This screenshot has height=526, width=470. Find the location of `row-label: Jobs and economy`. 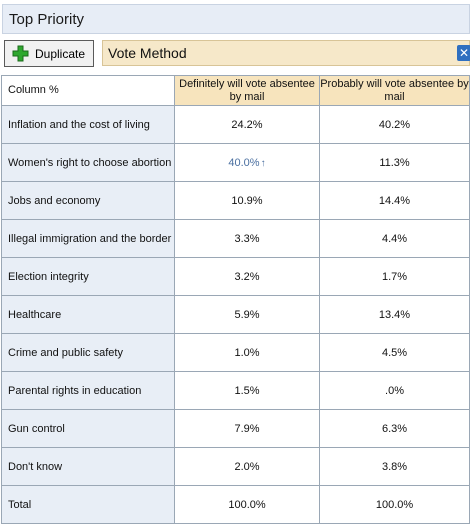

row-label: Jobs and economy is located at coordinates (88, 200).